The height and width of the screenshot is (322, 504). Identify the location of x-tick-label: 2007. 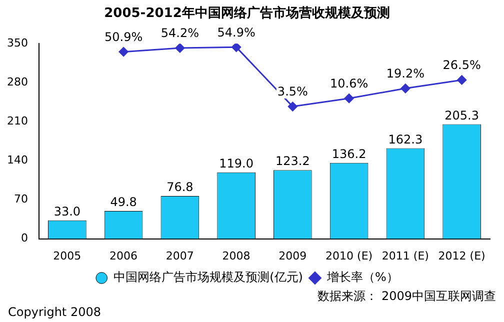
(180, 255).